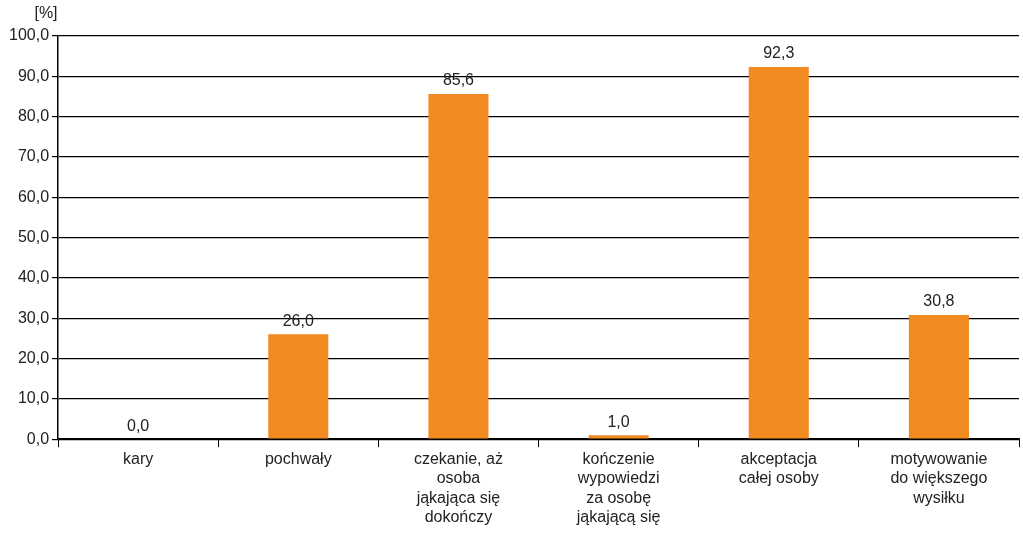 This screenshot has width=1023, height=534. I want to click on data-label: 0,0, so click(138, 425).